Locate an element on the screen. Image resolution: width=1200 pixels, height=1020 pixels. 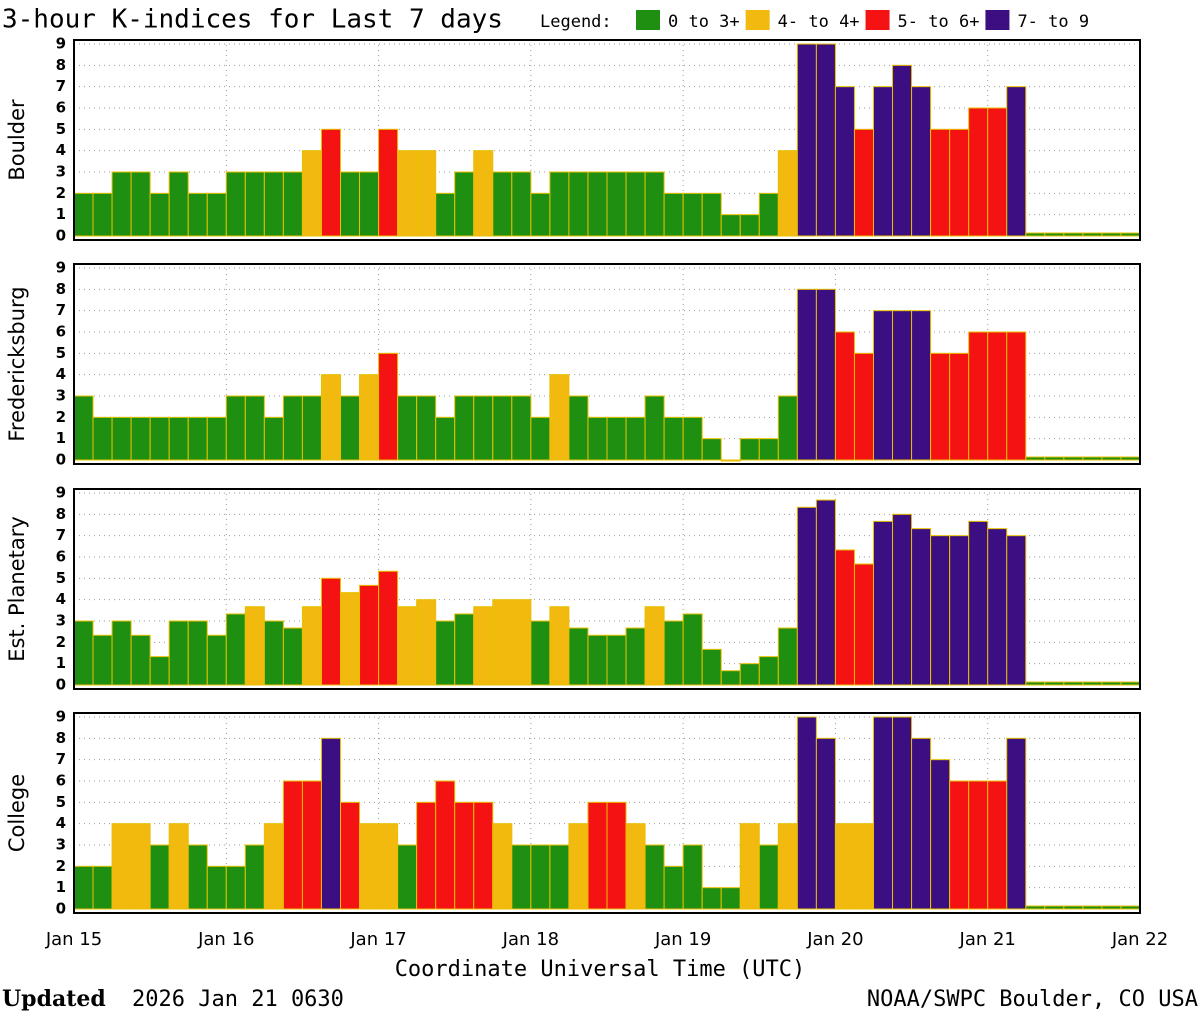
y-tick-label: 7 is located at coordinates (61, 759).